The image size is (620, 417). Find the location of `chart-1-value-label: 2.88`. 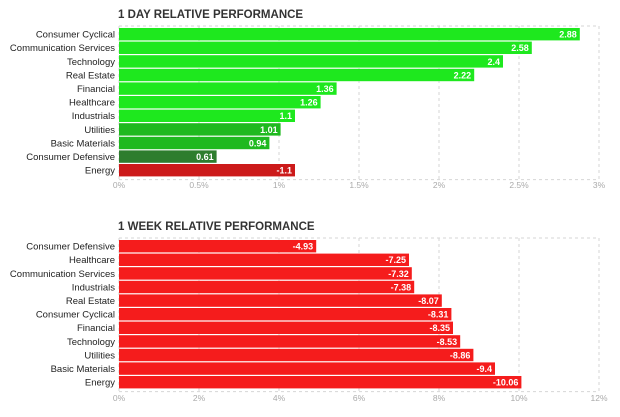

chart-1-value-label: 2.88 is located at coordinates (568, 35).